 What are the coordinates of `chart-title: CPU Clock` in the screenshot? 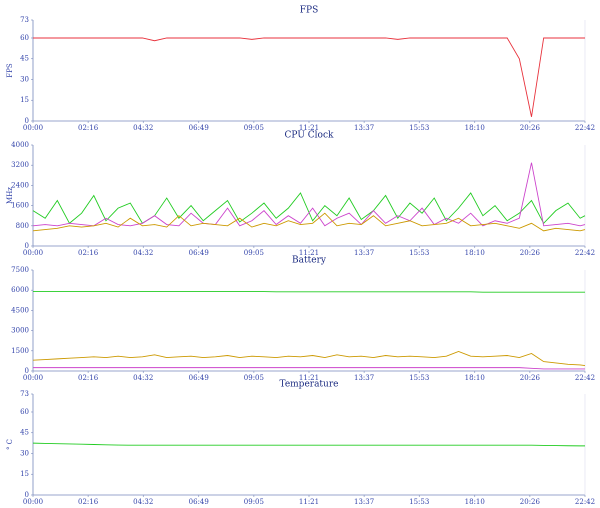 It's located at (309, 136).